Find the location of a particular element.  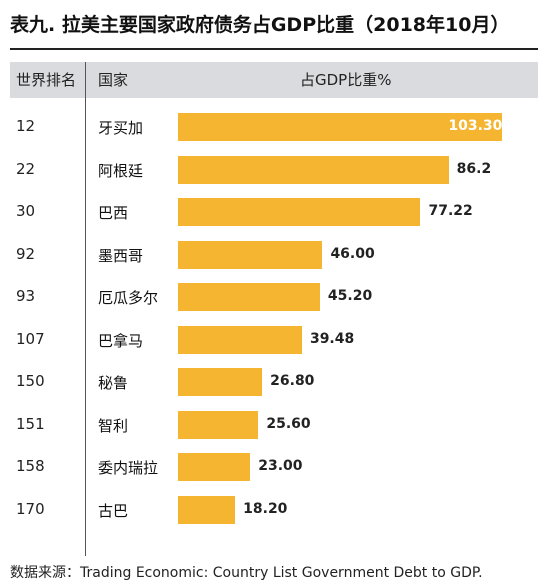

data-label: 25.60 is located at coordinates (288, 423).